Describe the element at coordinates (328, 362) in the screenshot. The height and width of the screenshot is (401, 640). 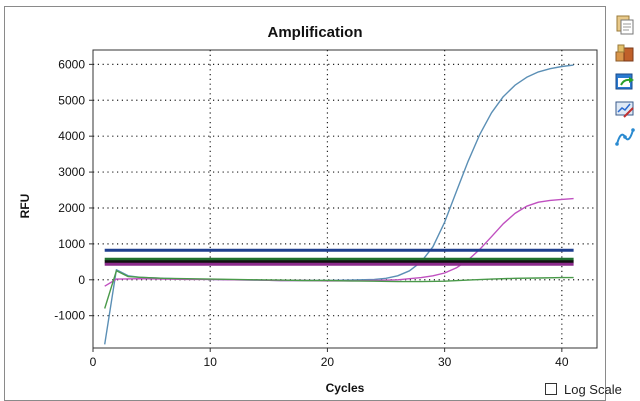
I see `x-tick-label: 20` at that location.